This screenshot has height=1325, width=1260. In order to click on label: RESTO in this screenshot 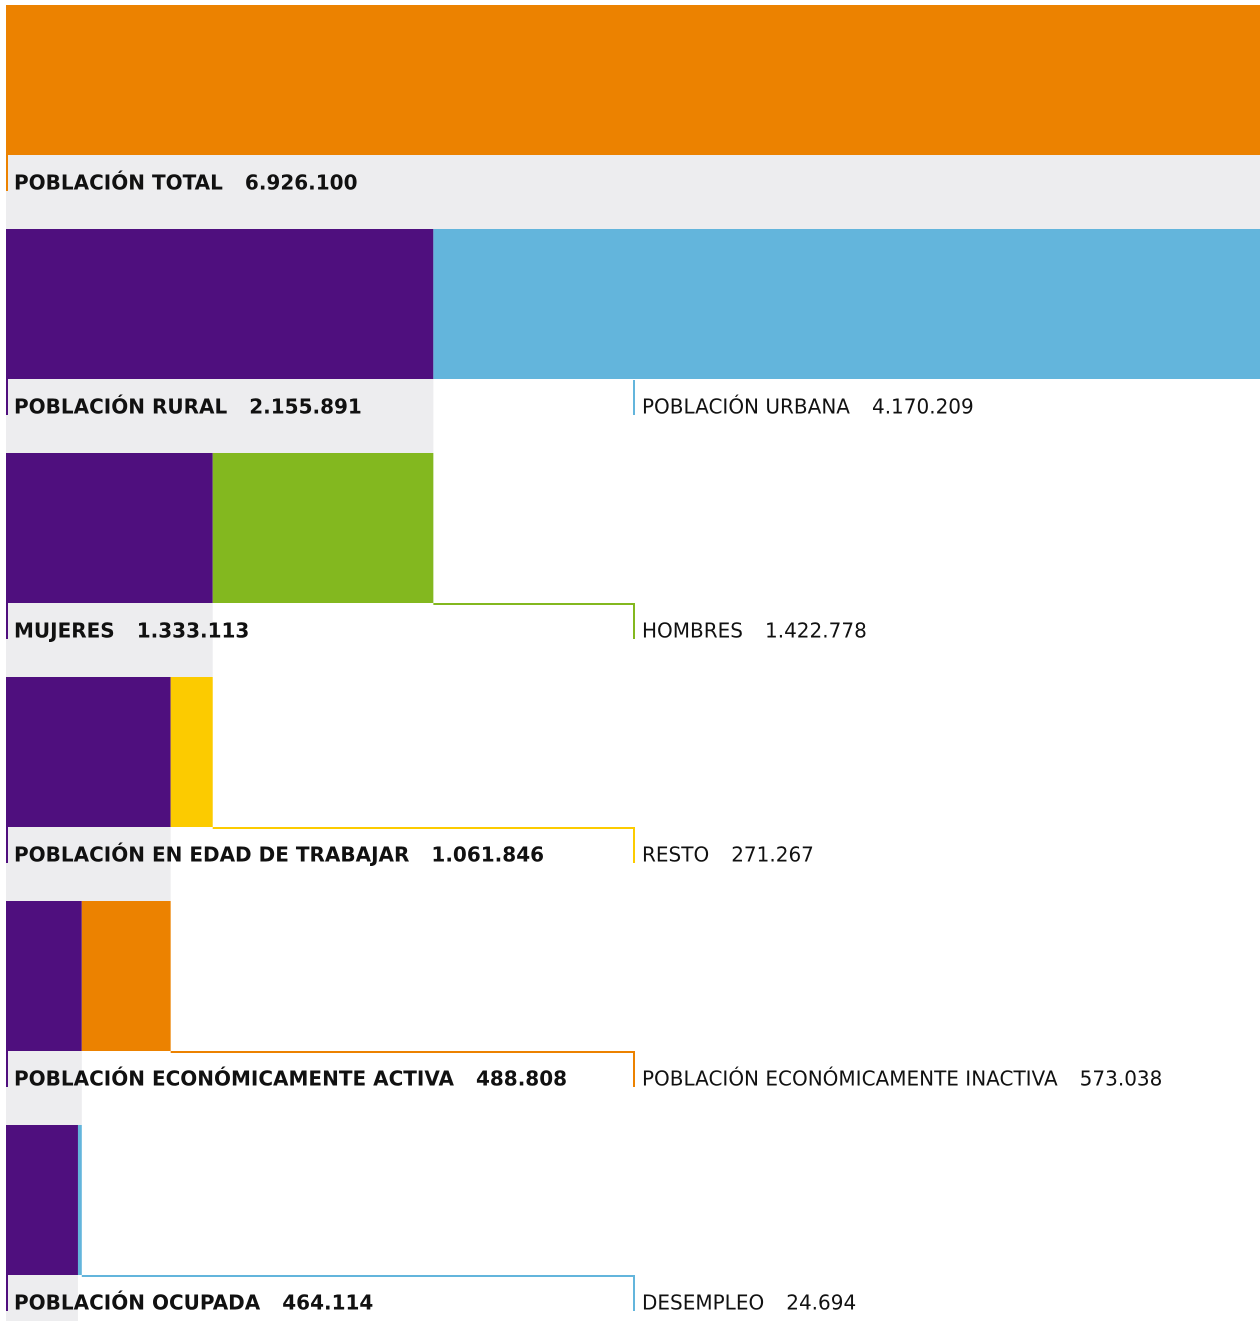, I will do `click(675, 855)`.